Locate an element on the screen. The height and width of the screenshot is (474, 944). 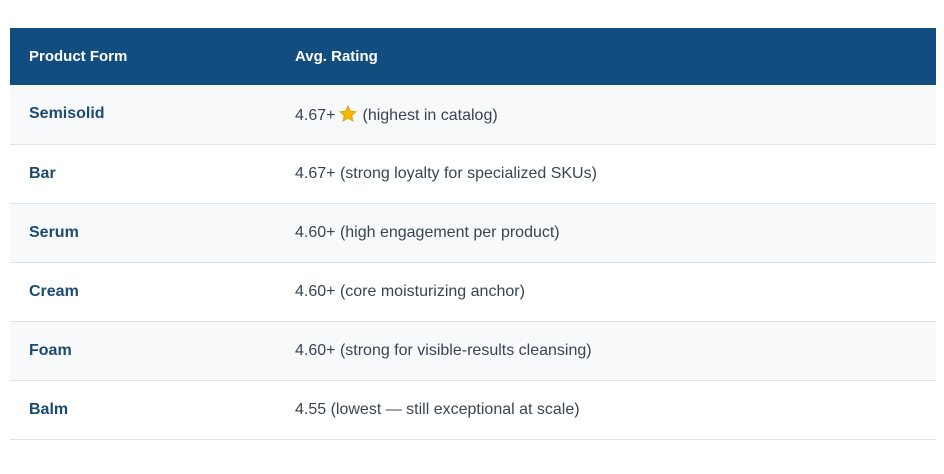
header-avg-rating: Avg. Rating is located at coordinates (336, 56).